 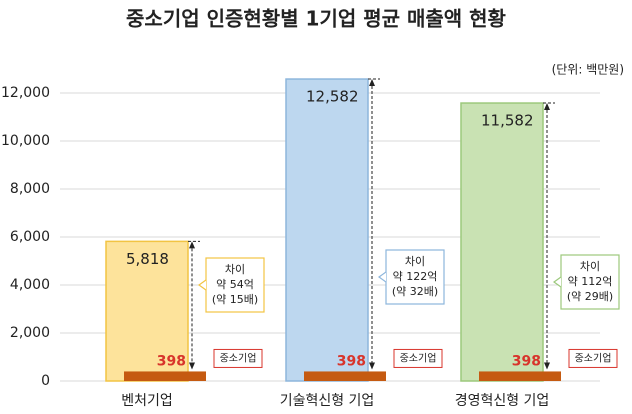 I want to click on unit-label: (단위: 백만원), so click(x=588, y=70).